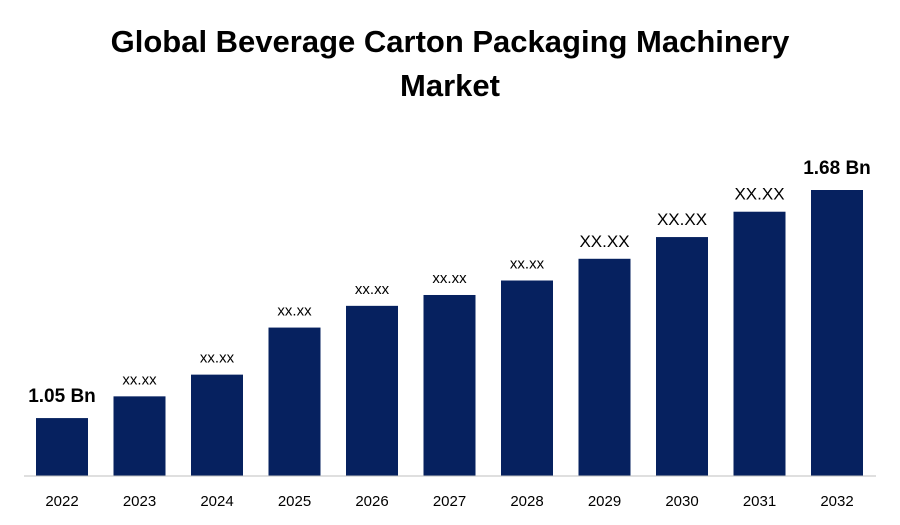  Describe the element at coordinates (449, 385) in the screenshot. I see `bar-2027` at that location.